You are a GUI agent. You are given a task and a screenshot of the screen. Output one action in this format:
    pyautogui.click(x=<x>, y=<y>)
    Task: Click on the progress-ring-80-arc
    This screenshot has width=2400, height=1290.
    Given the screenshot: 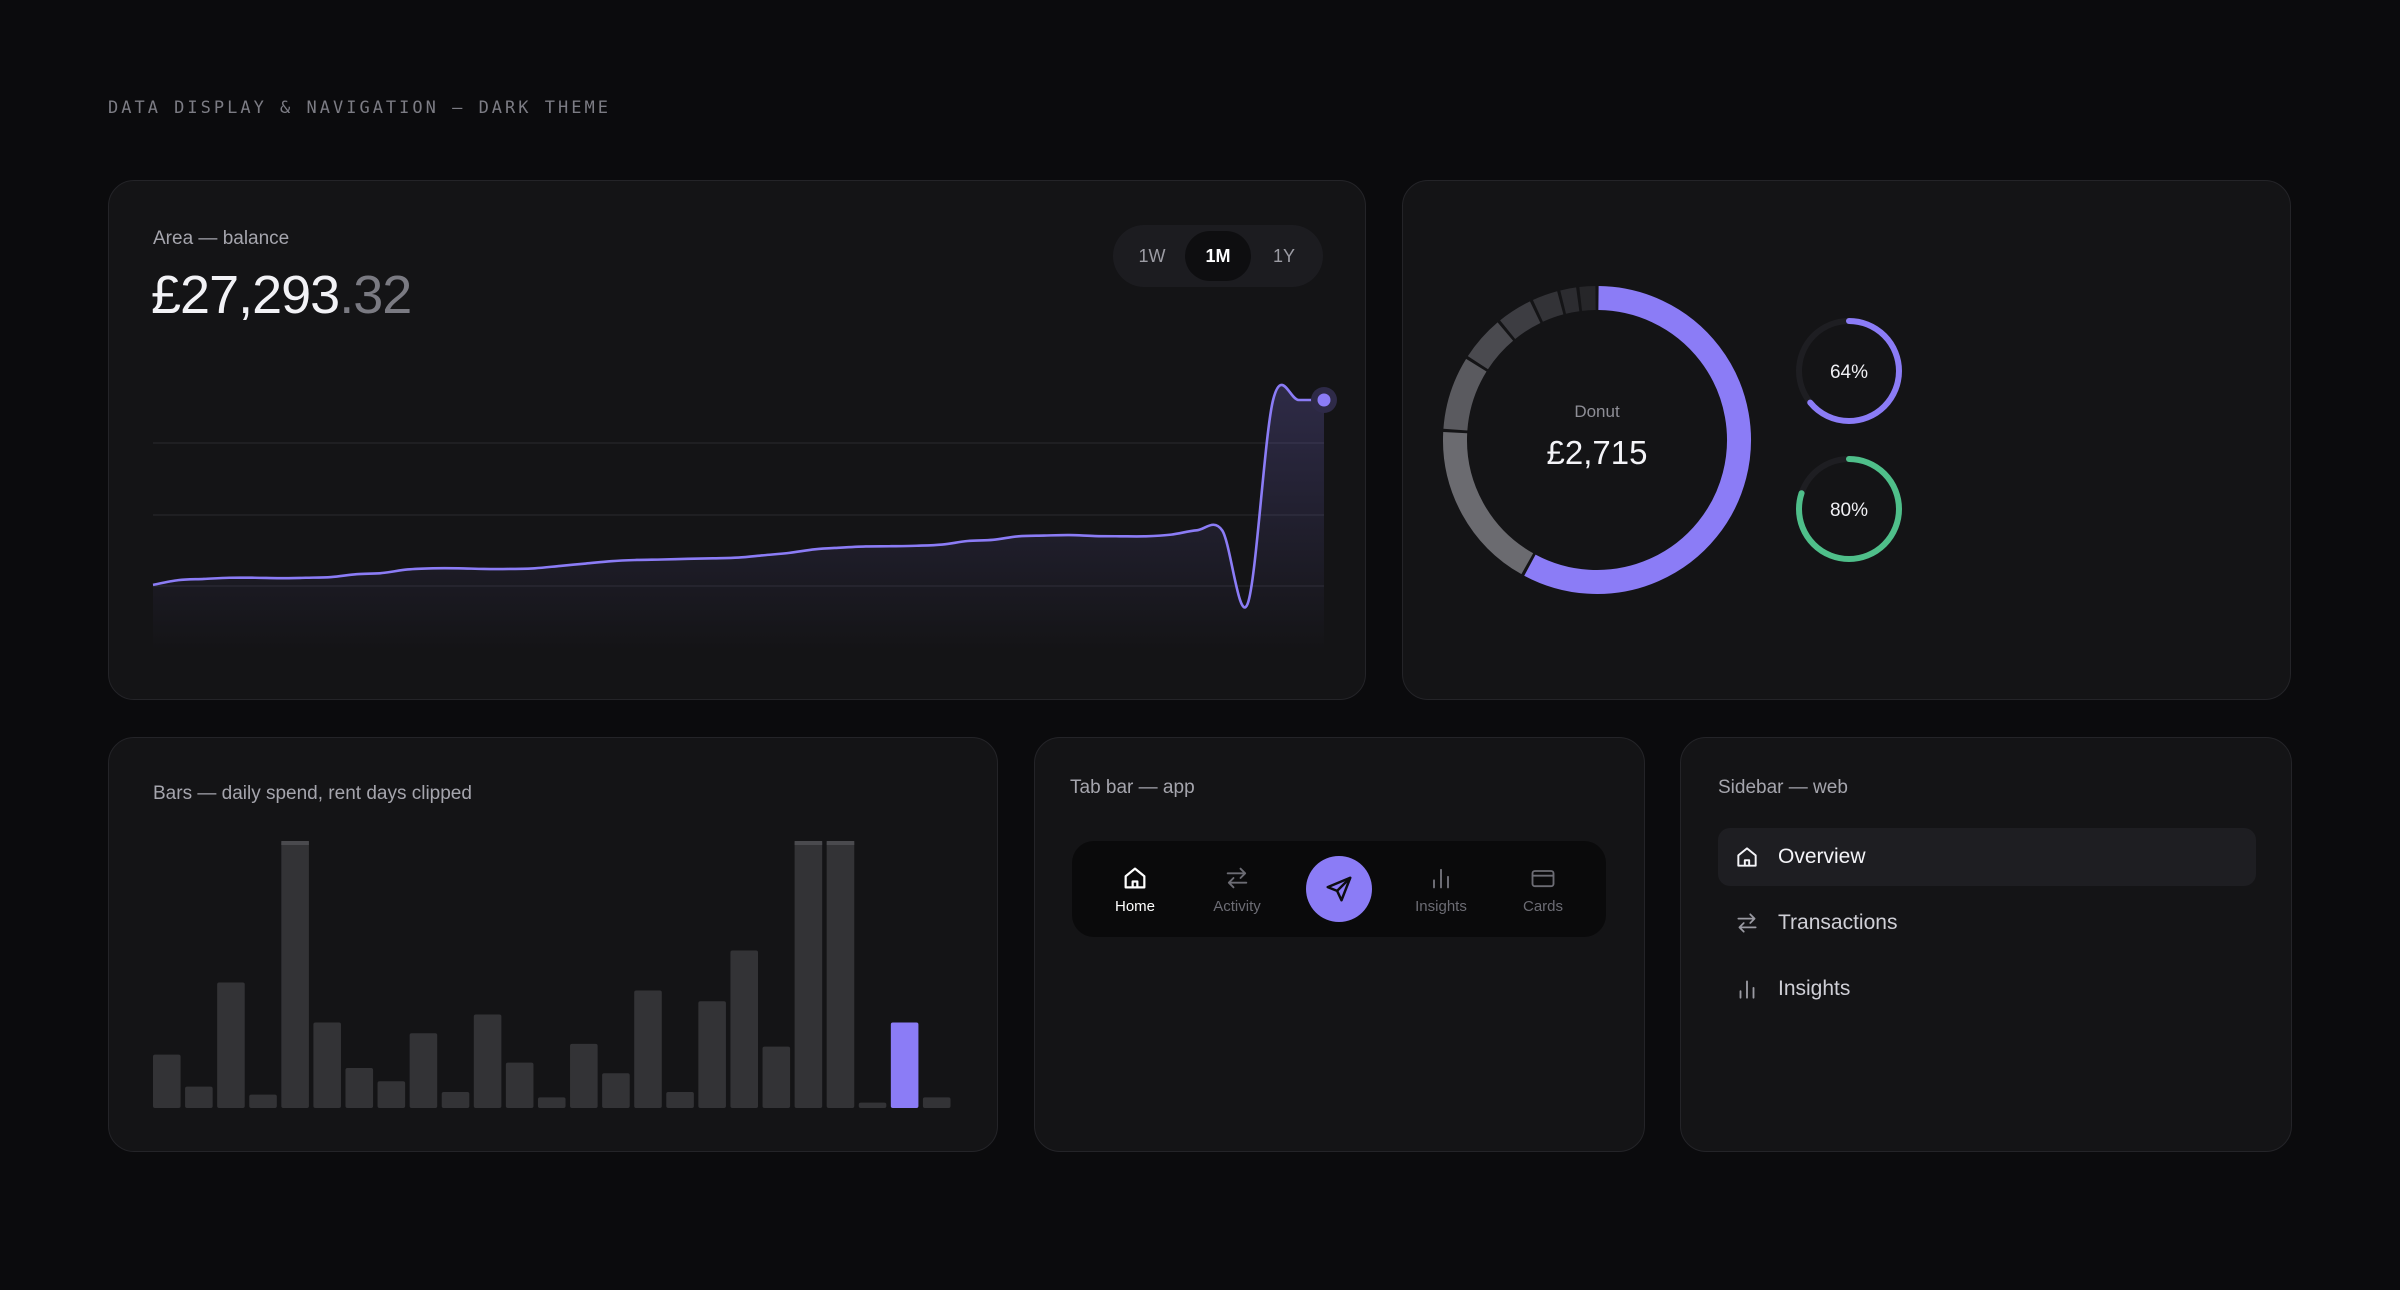 What is the action you would take?
    pyautogui.click(x=1849, y=509)
    